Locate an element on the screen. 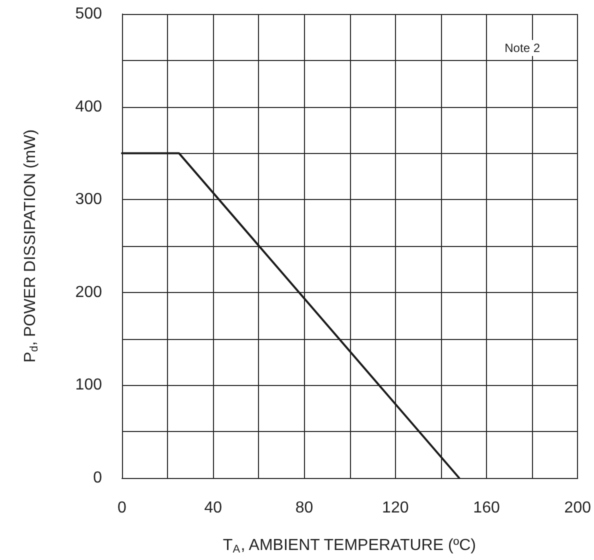 The image size is (594, 560). y-tick-label: 400 is located at coordinates (88, 107).